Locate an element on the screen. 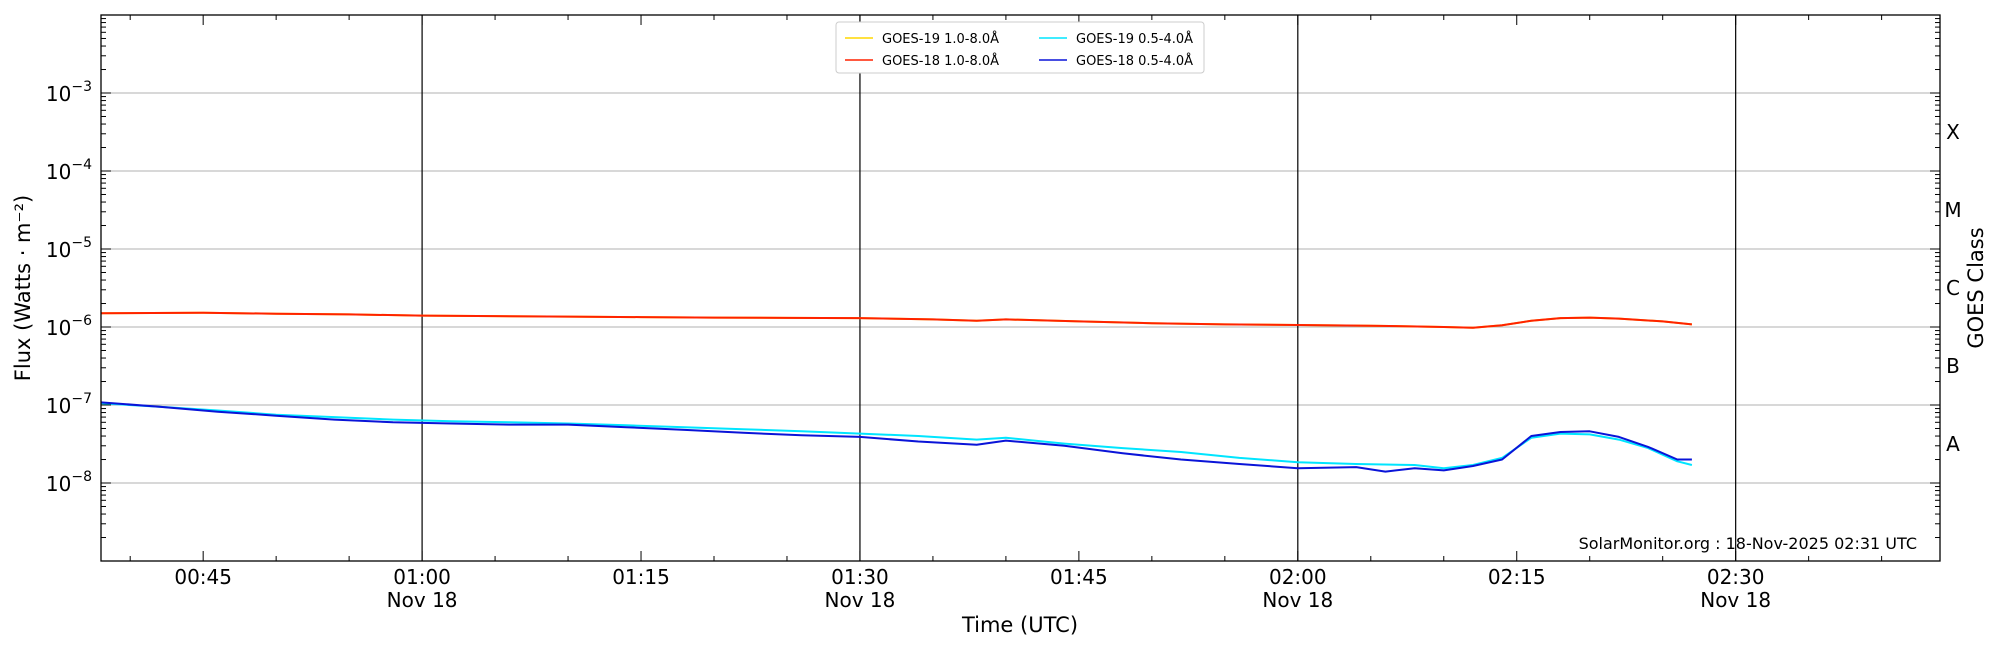 The width and height of the screenshot is (2000, 650). legend-box is located at coordinates (1020, 47).